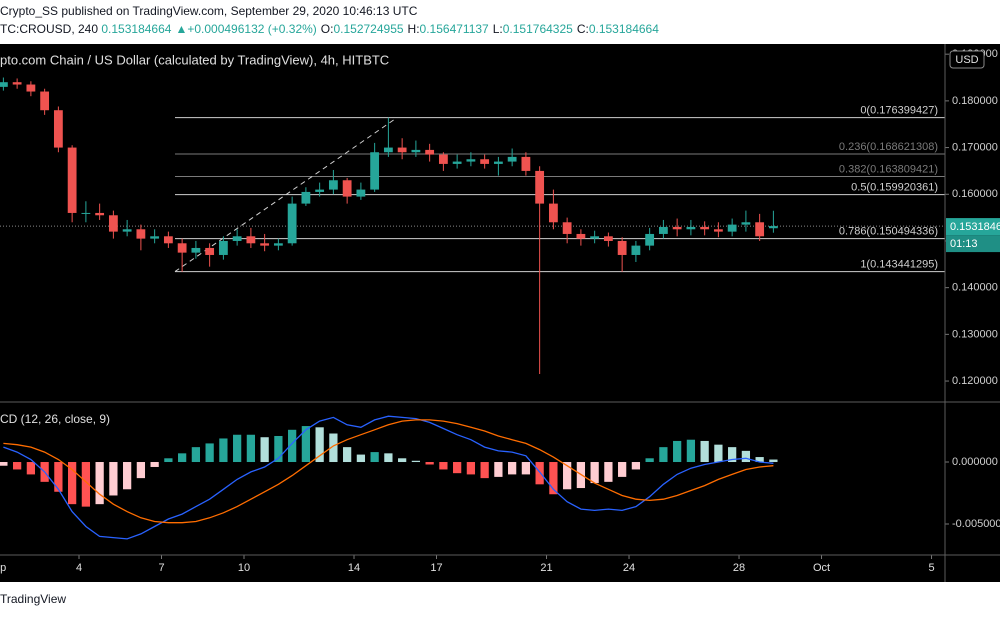 The height and width of the screenshot is (618, 1000). What do you see at coordinates (975, 381) in the screenshot?
I see `y-tick-label: 0.120000` at bounding box center [975, 381].